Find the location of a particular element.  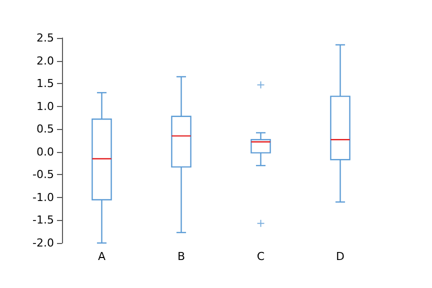

y-tick-label: 0.0 is located at coordinates (45, 151).